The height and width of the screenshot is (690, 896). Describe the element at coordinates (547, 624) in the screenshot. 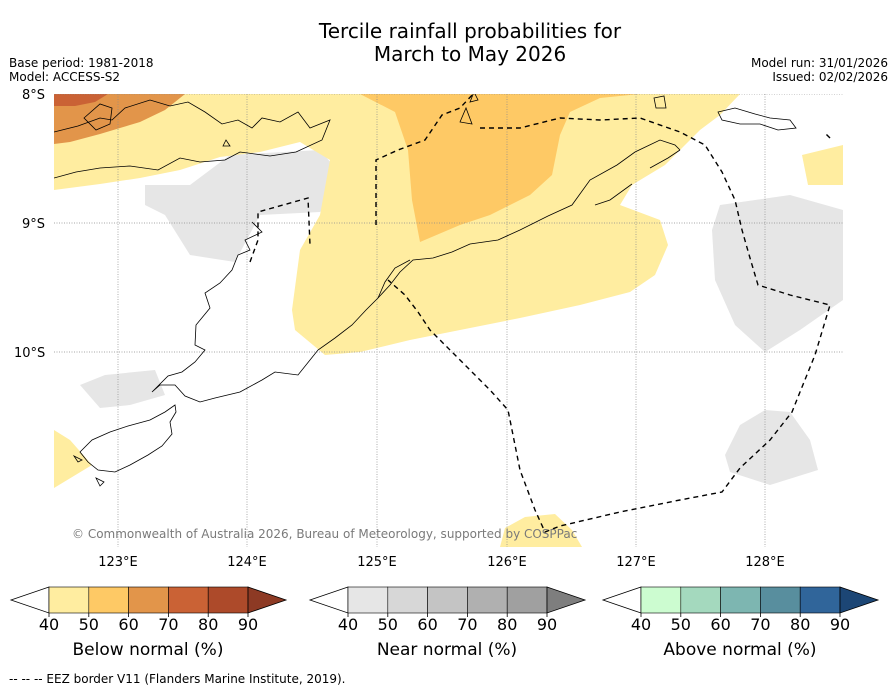

I see `colorbar-near-tick-label-90: 90` at that location.